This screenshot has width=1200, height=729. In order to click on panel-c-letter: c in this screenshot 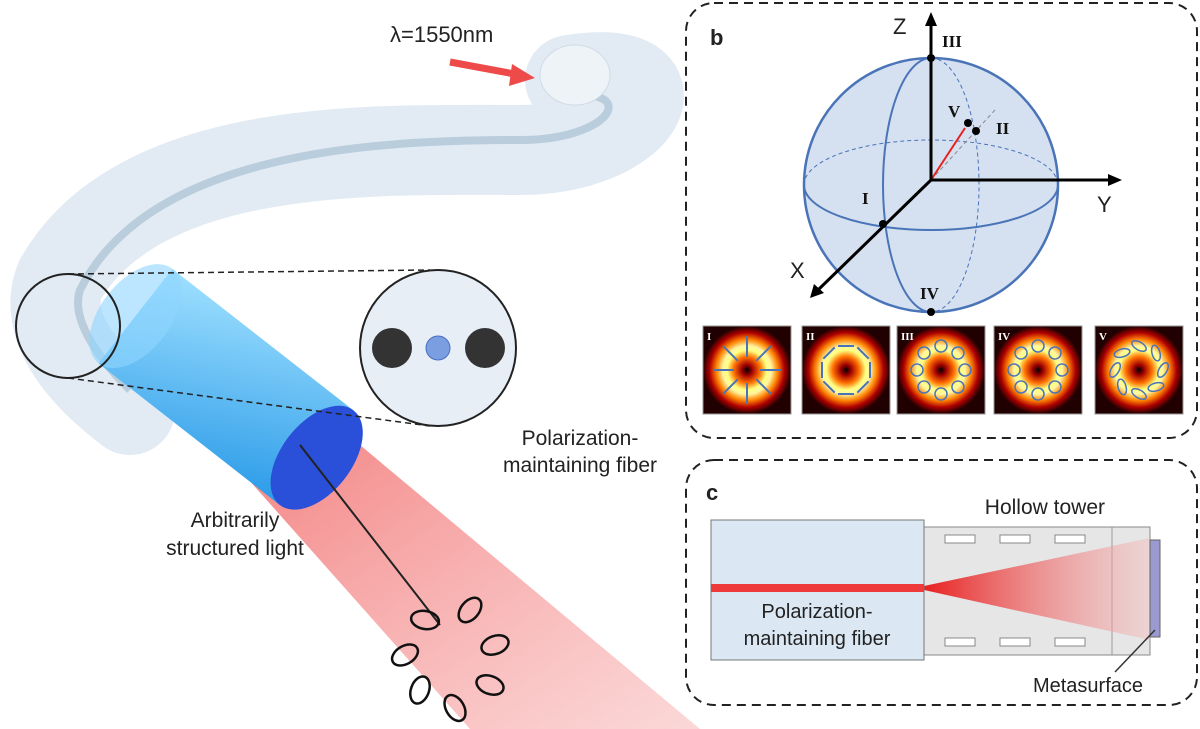, I will do `click(712, 492)`.